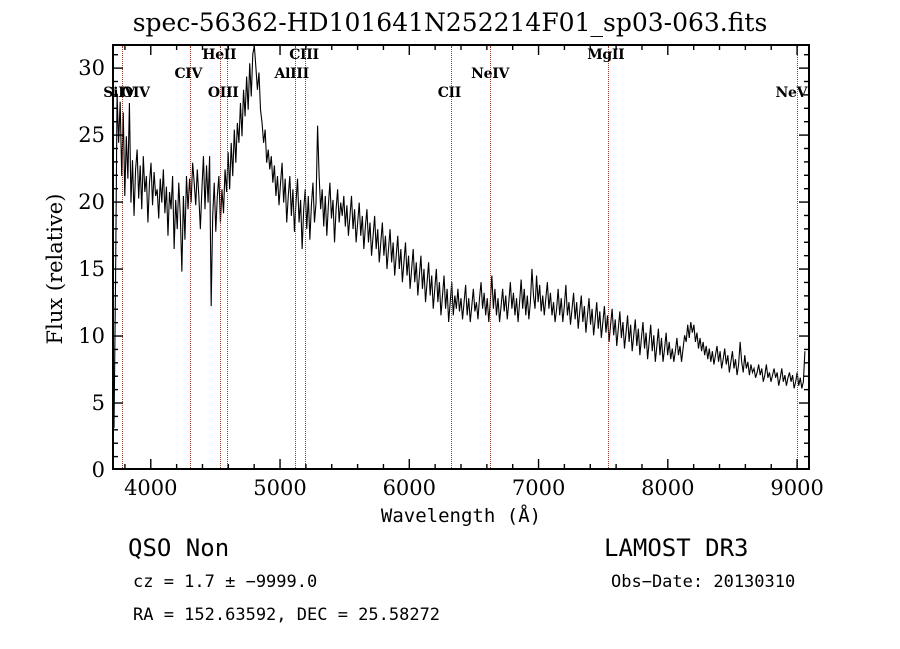  I want to click on emission-line-oiv, so click(122, 257).